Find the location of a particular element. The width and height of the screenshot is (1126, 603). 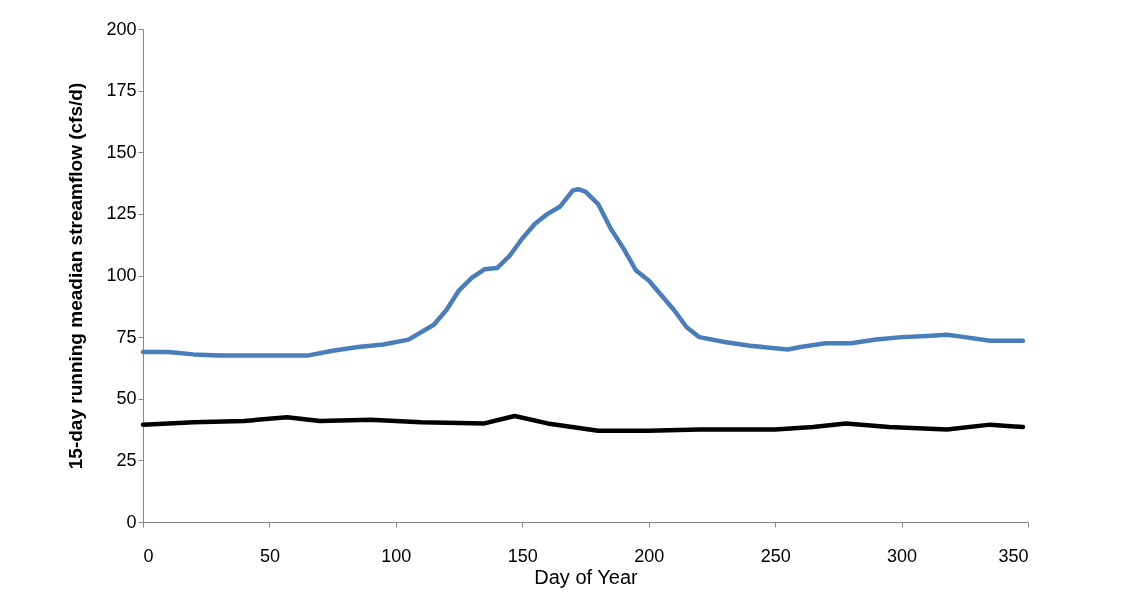

y-tick-label: 75 is located at coordinates (126, 336).